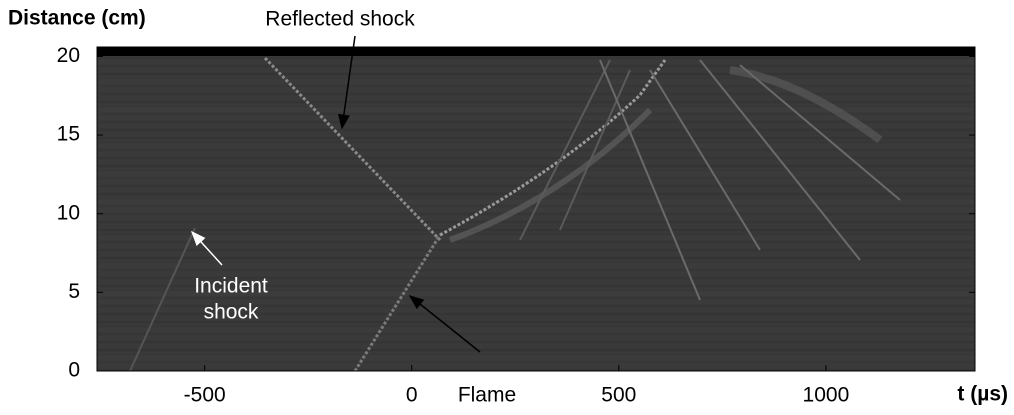  I want to click on y-tick-label: 10, so click(68, 212).